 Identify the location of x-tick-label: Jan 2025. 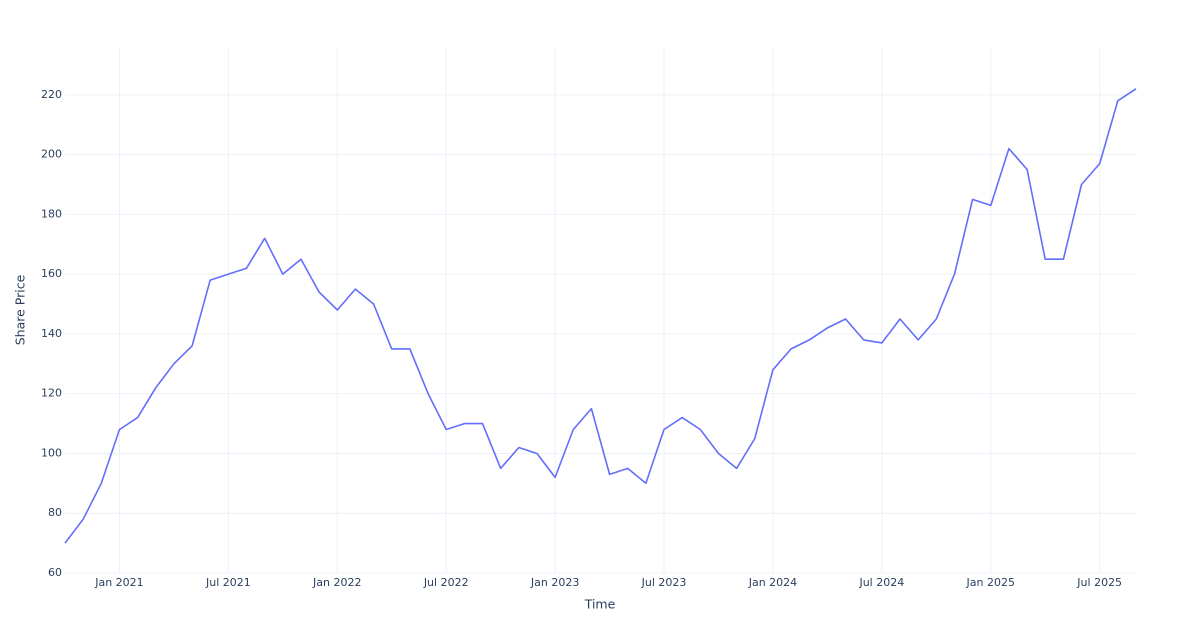
(990, 582).